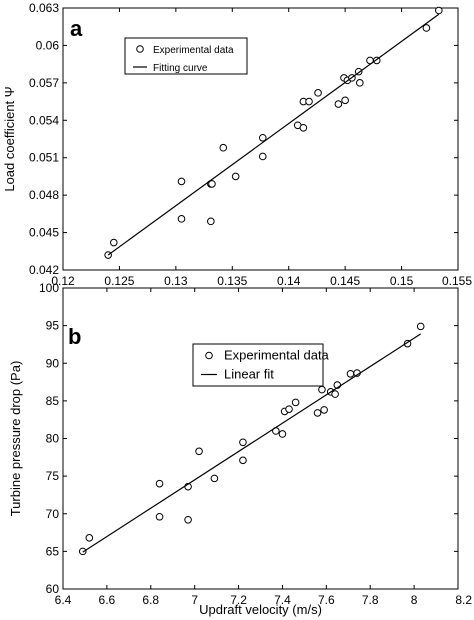 The width and height of the screenshot is (474, 620). I want to click on x-tick-label: 0.13, so click(176, 281).